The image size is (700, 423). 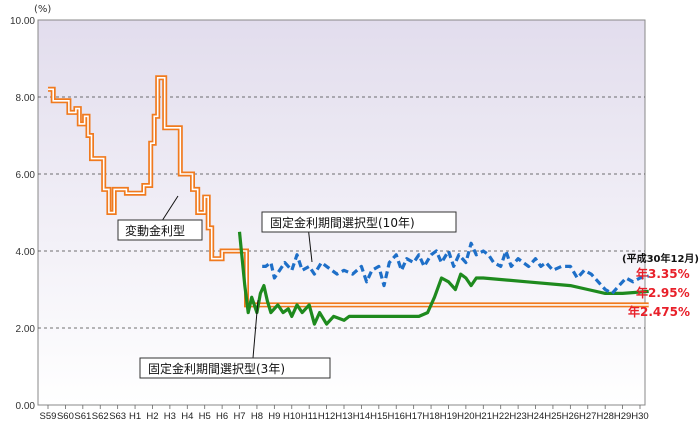 I want to click on end-label-variable: 年2.475%, so click(x=659, y=311).